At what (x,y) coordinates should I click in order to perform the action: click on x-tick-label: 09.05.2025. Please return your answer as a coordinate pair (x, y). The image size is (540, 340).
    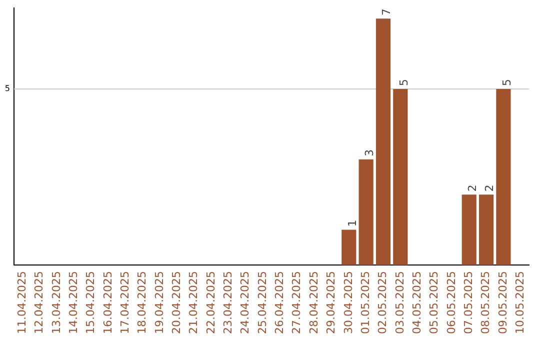
    Looking at the image, I should click on (503, 302).